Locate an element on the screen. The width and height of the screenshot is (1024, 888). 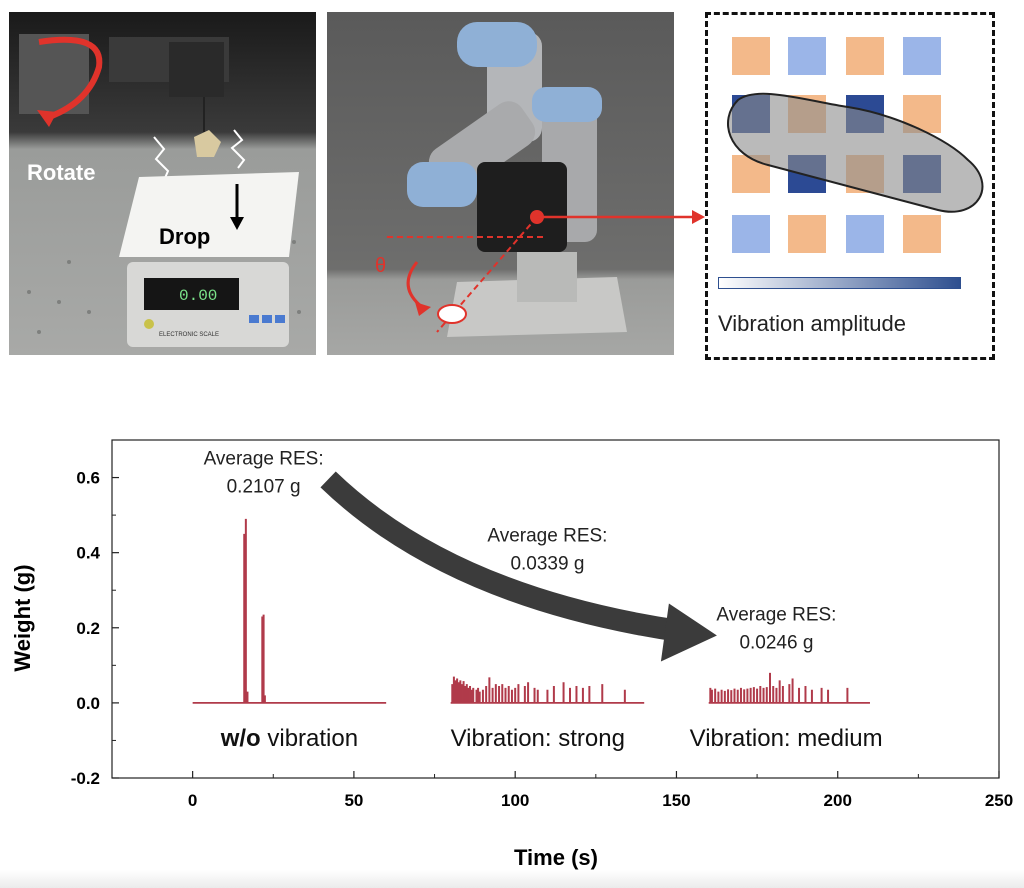
y-tick-label: 0.0 is located at coordinates (88, 703).